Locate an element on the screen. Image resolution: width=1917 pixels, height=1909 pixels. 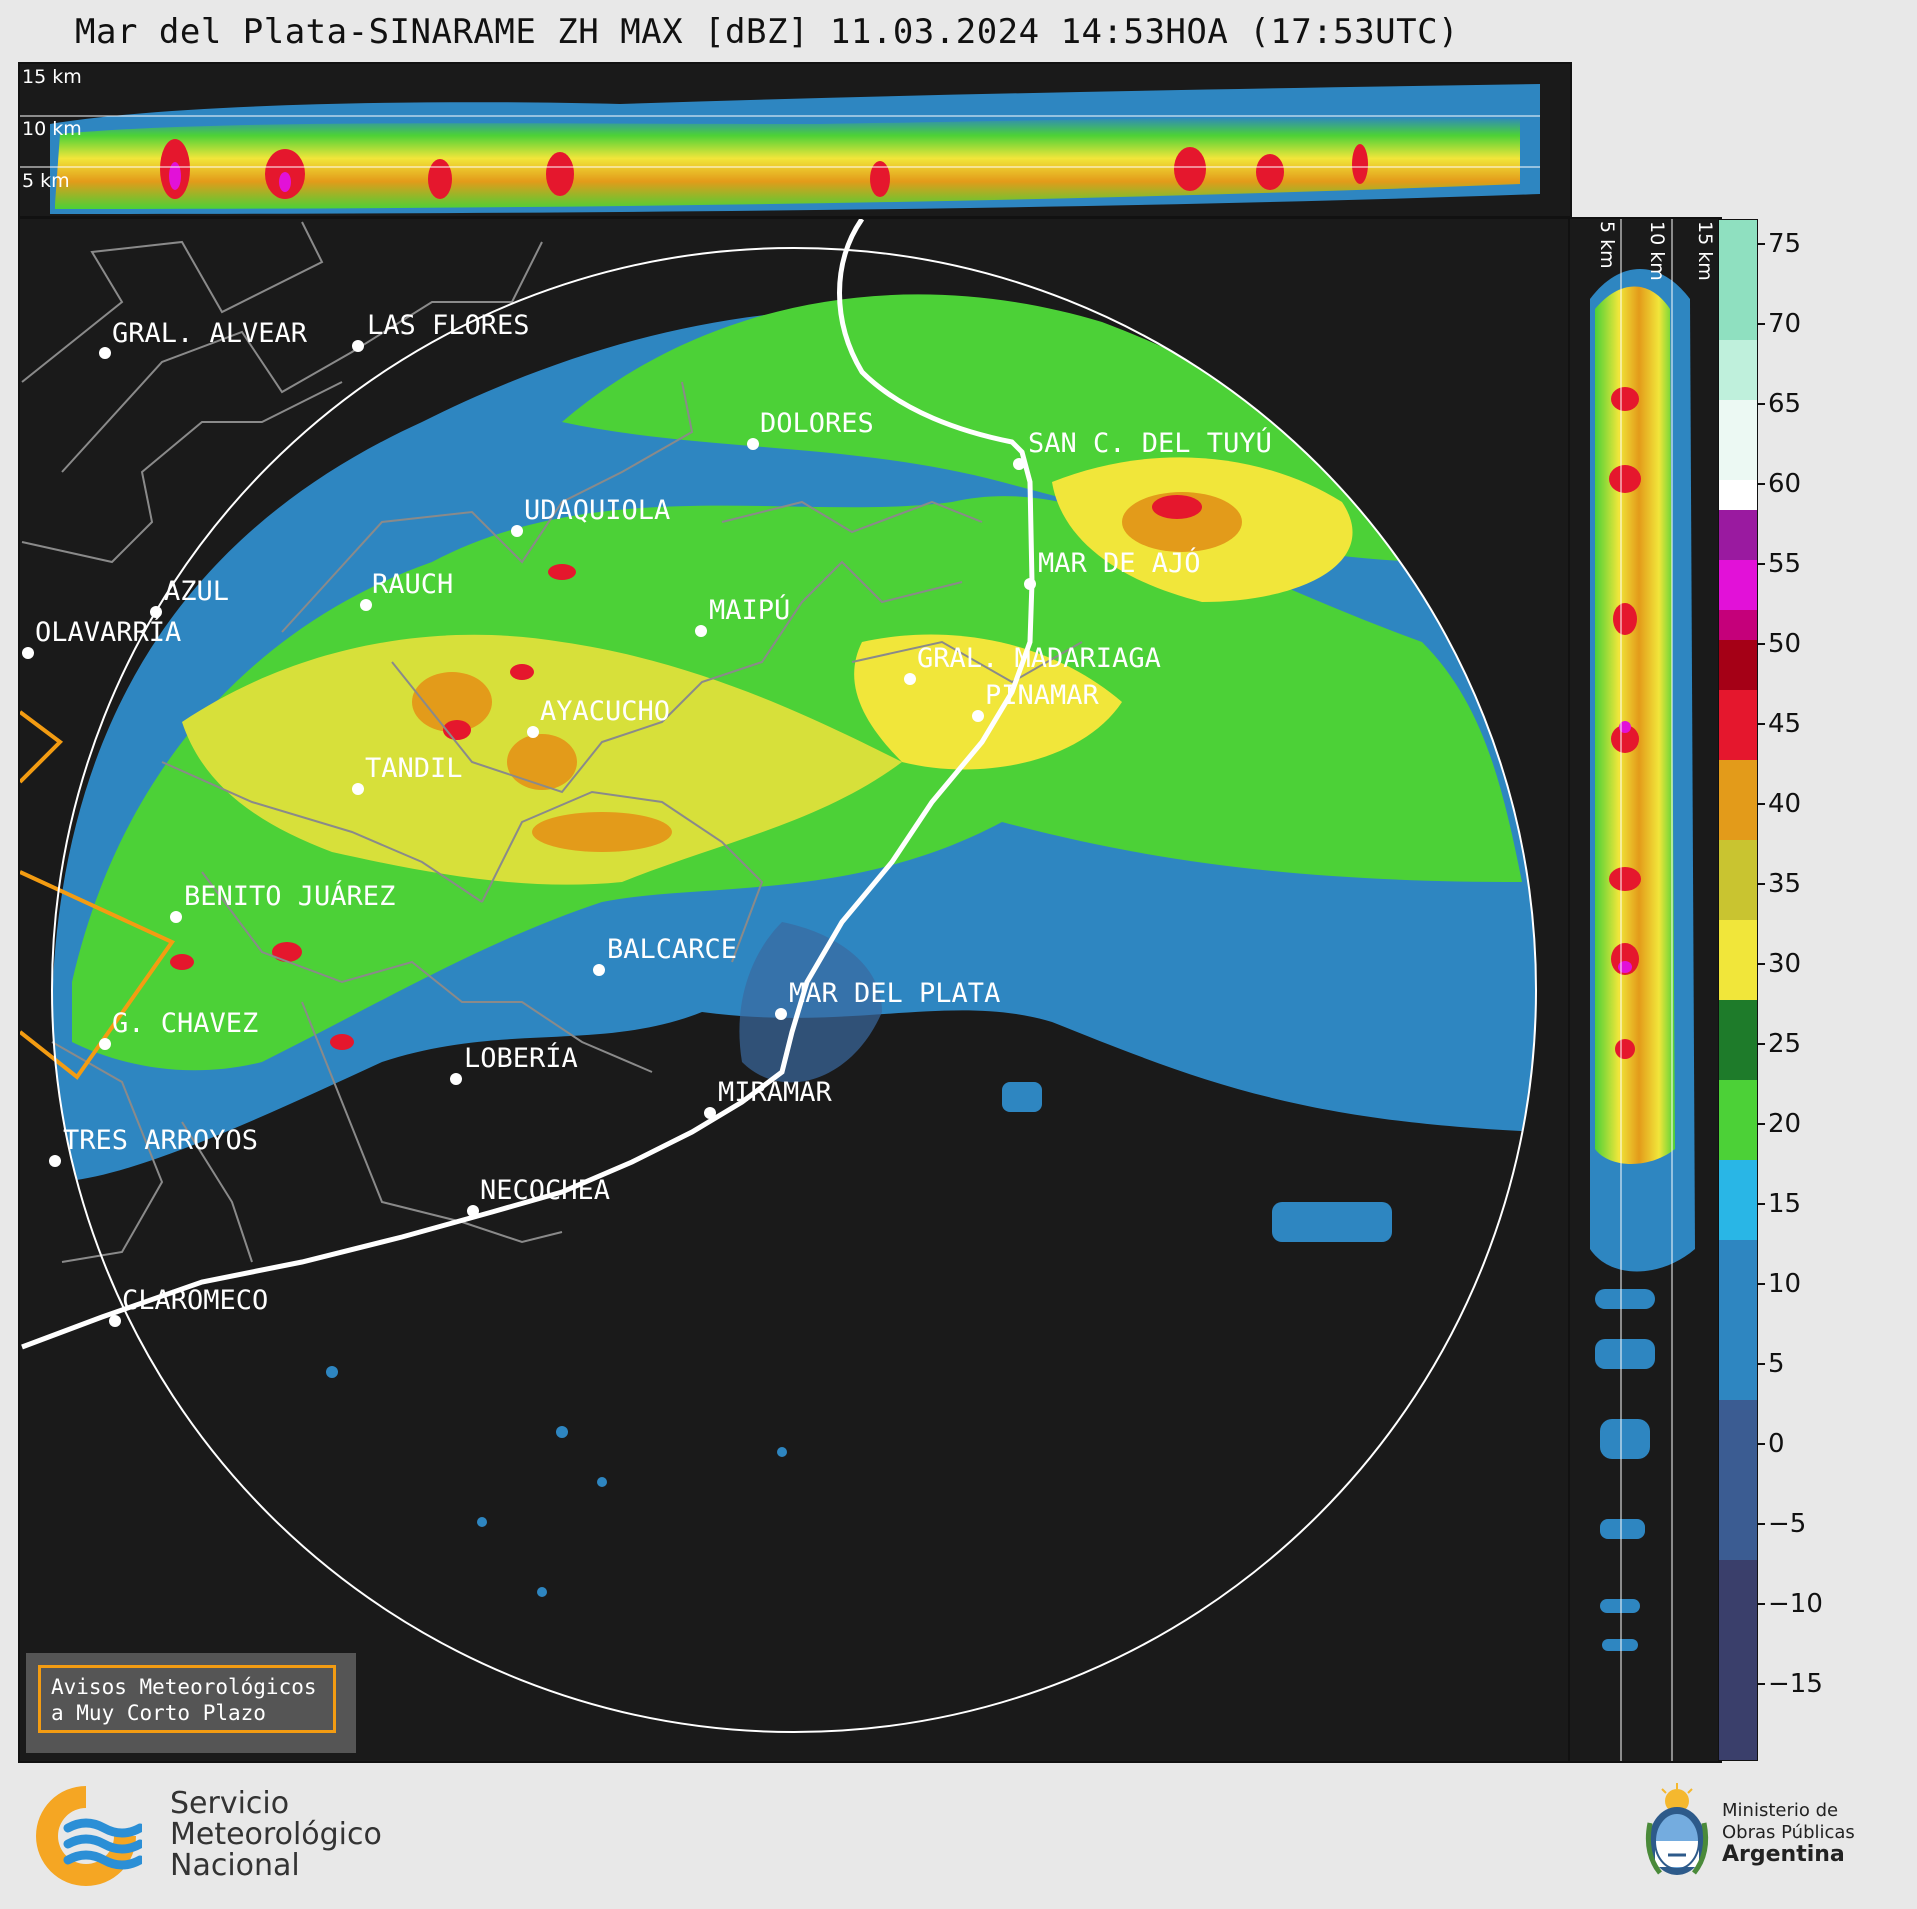
top-cross-section: 15 km 10 km 5 km is located at coordinates (795, 140).